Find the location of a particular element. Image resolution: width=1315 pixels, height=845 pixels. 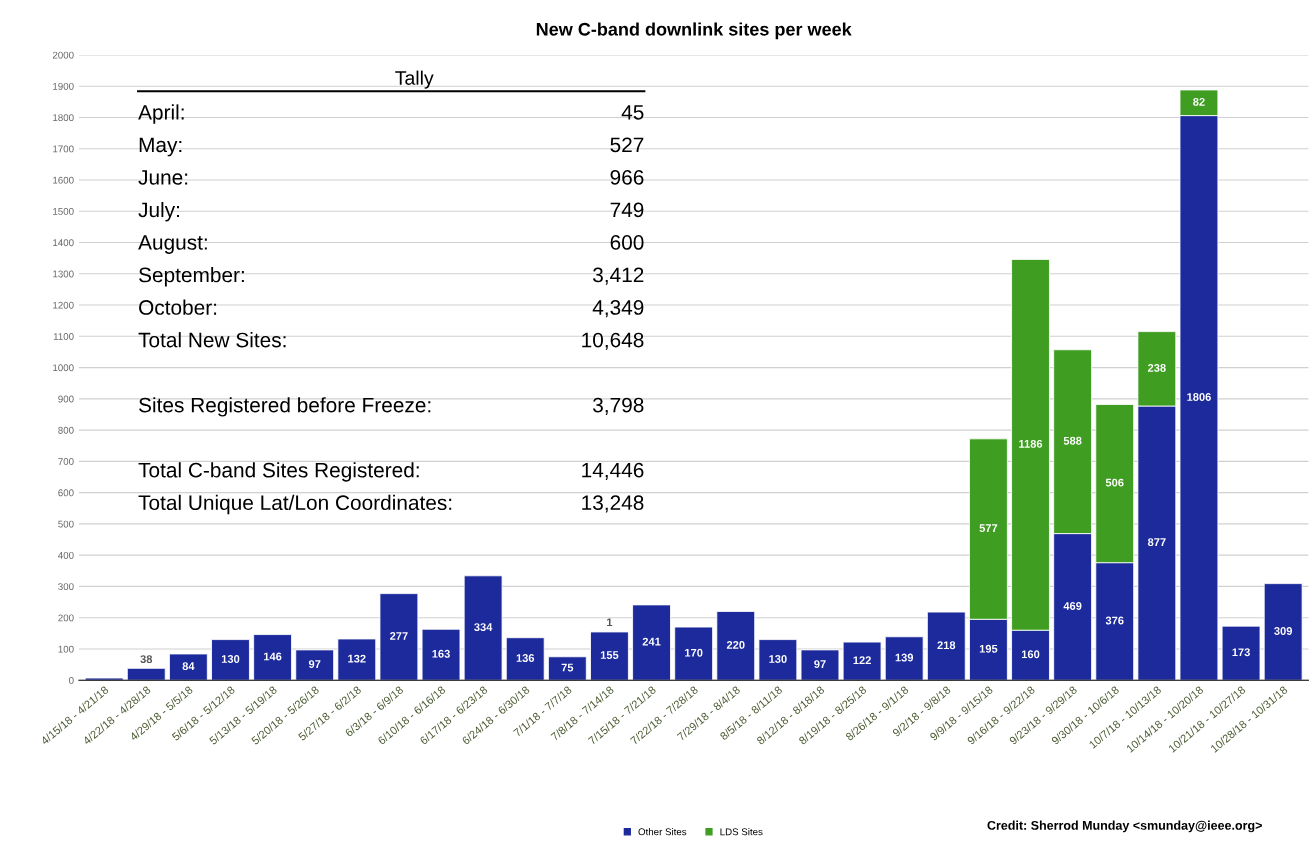

y-tick-label: 1500 is located at coordinates (63, 211).